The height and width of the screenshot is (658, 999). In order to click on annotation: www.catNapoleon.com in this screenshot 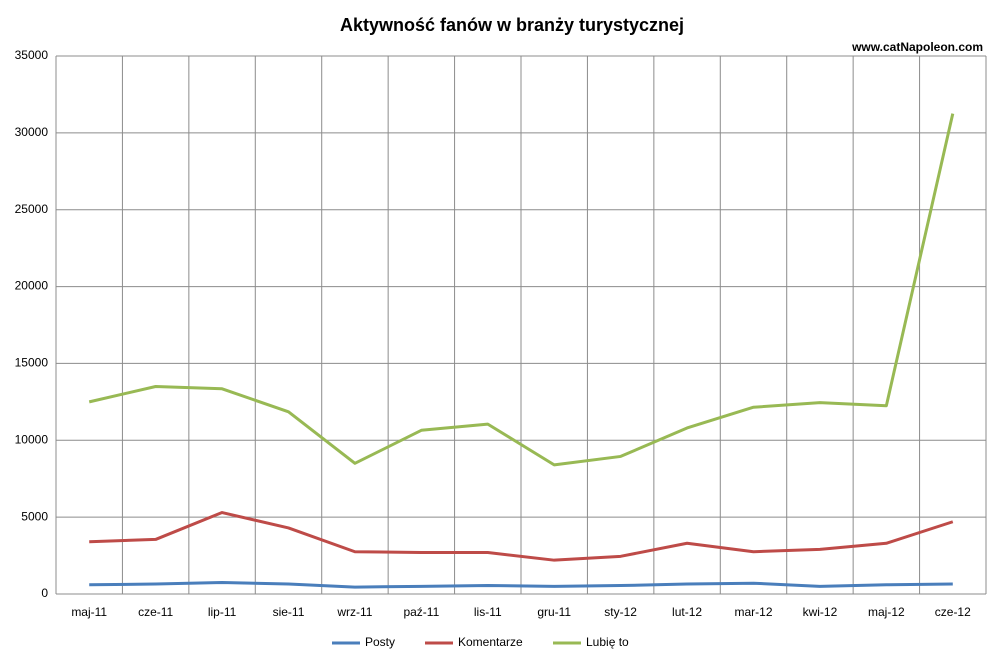, I will do `click(917, 47)`.